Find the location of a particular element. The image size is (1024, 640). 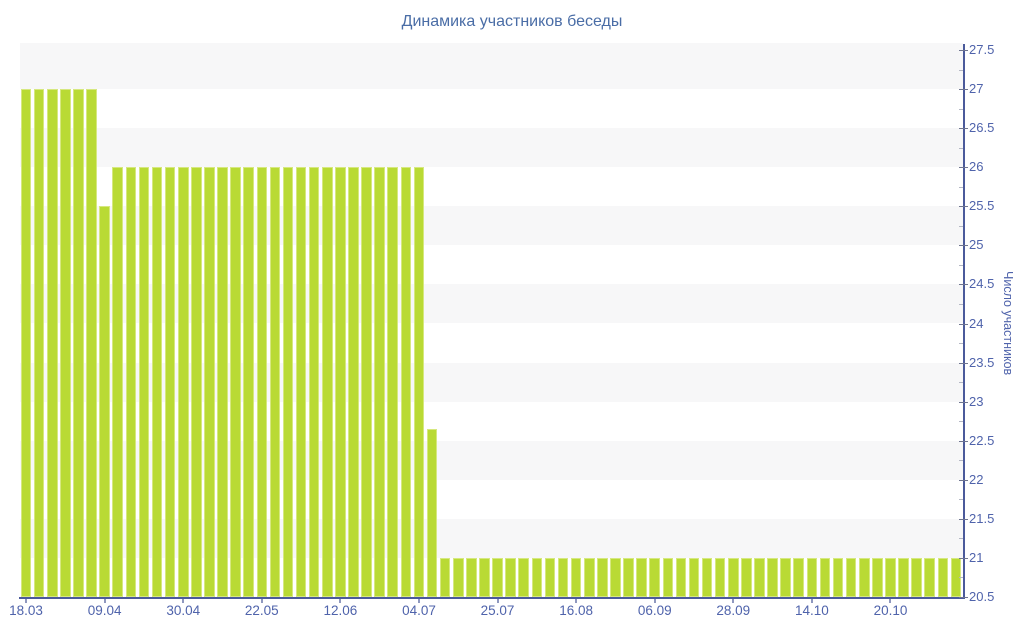

y-tick-label: 25.5 is located at coordinates (982, 206).